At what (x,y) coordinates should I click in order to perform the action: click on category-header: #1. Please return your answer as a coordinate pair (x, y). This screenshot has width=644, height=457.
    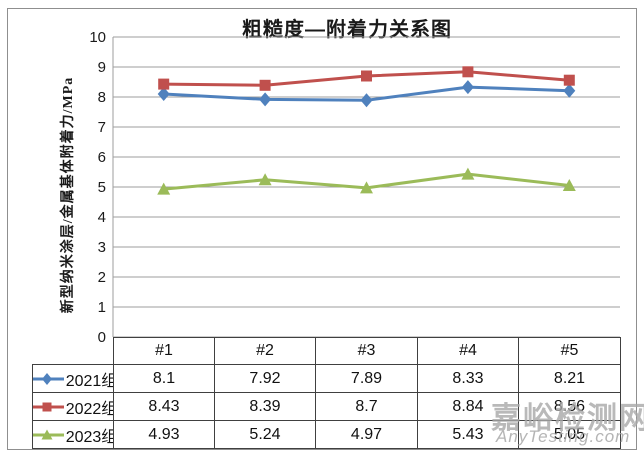
    Looking at the image, I should click on (164, 351).